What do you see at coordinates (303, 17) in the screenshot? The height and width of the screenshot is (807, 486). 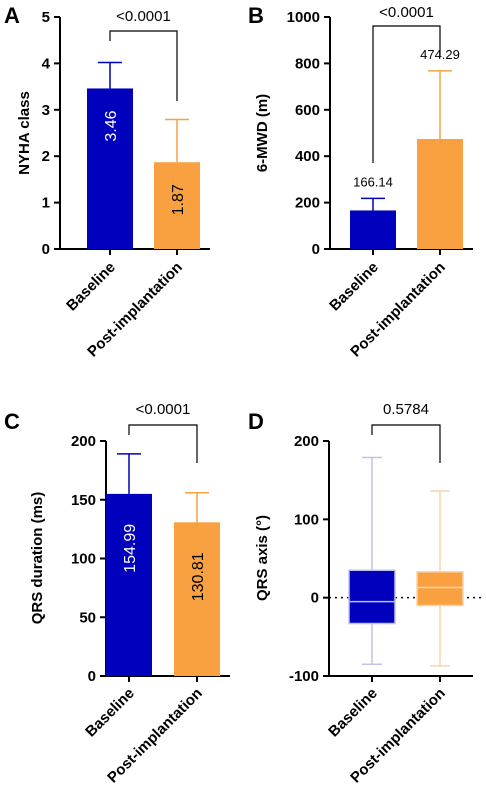 I see `y-tick-label: 1000` at bounding box center [303, 17].